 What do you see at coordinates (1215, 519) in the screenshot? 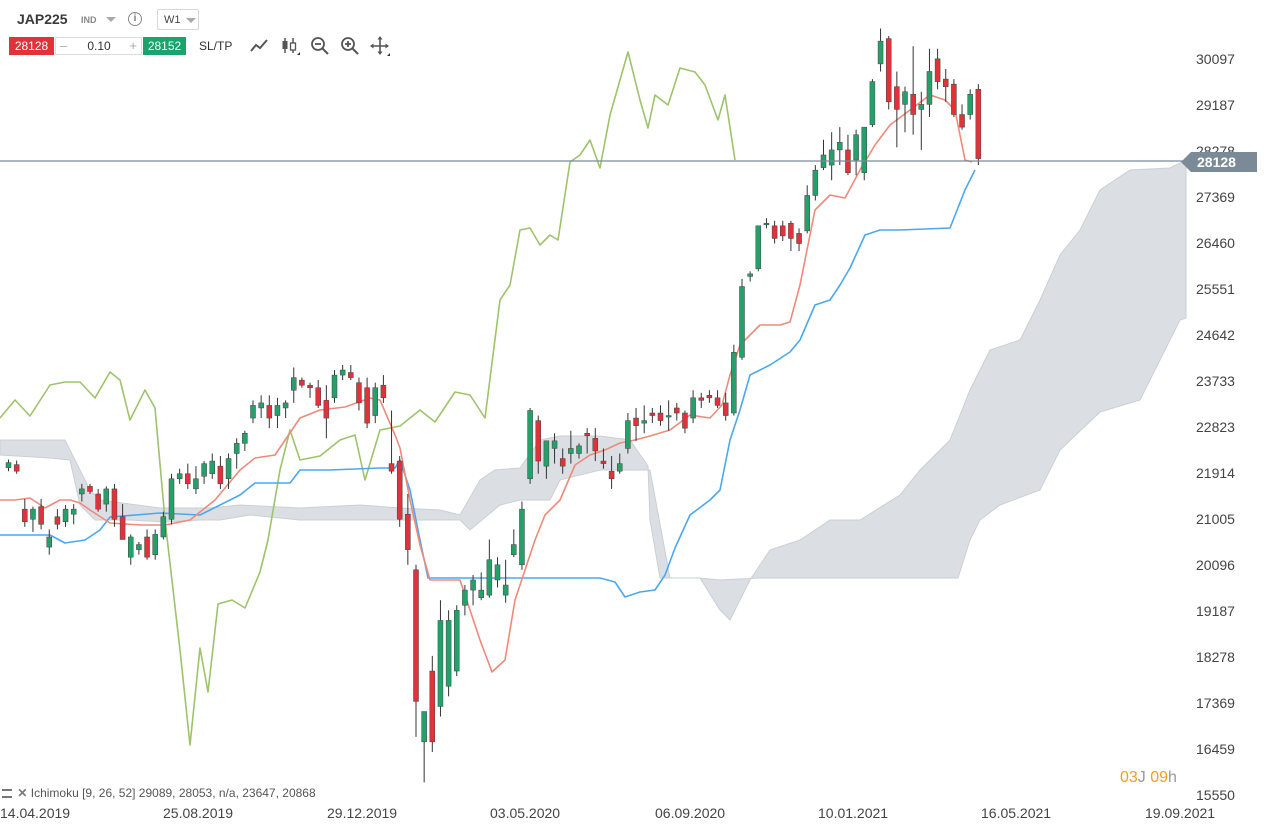
I see `y-tick-label: 21005` at bounding box center [1215, 519].